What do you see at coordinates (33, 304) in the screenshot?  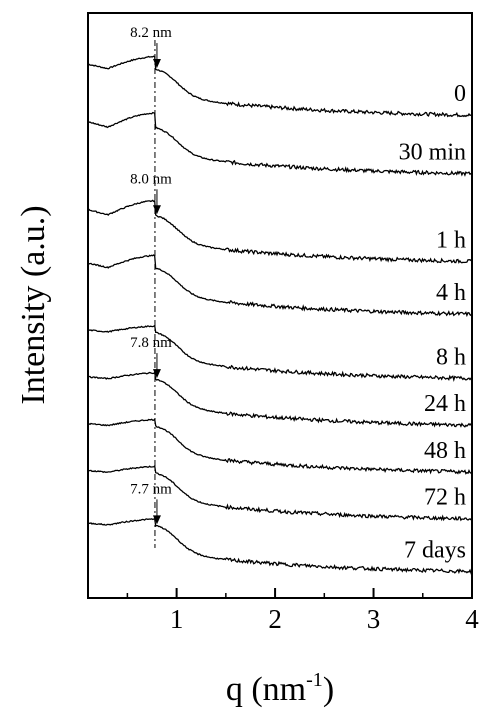 I see `y-axis-title: Intensity (a.u.)` at bounding box center [33, 304].